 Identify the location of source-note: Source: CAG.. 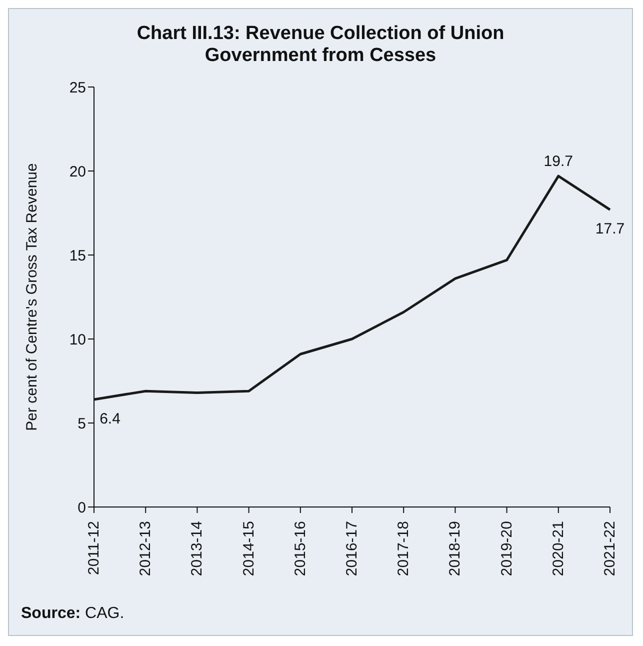
(72, 613).